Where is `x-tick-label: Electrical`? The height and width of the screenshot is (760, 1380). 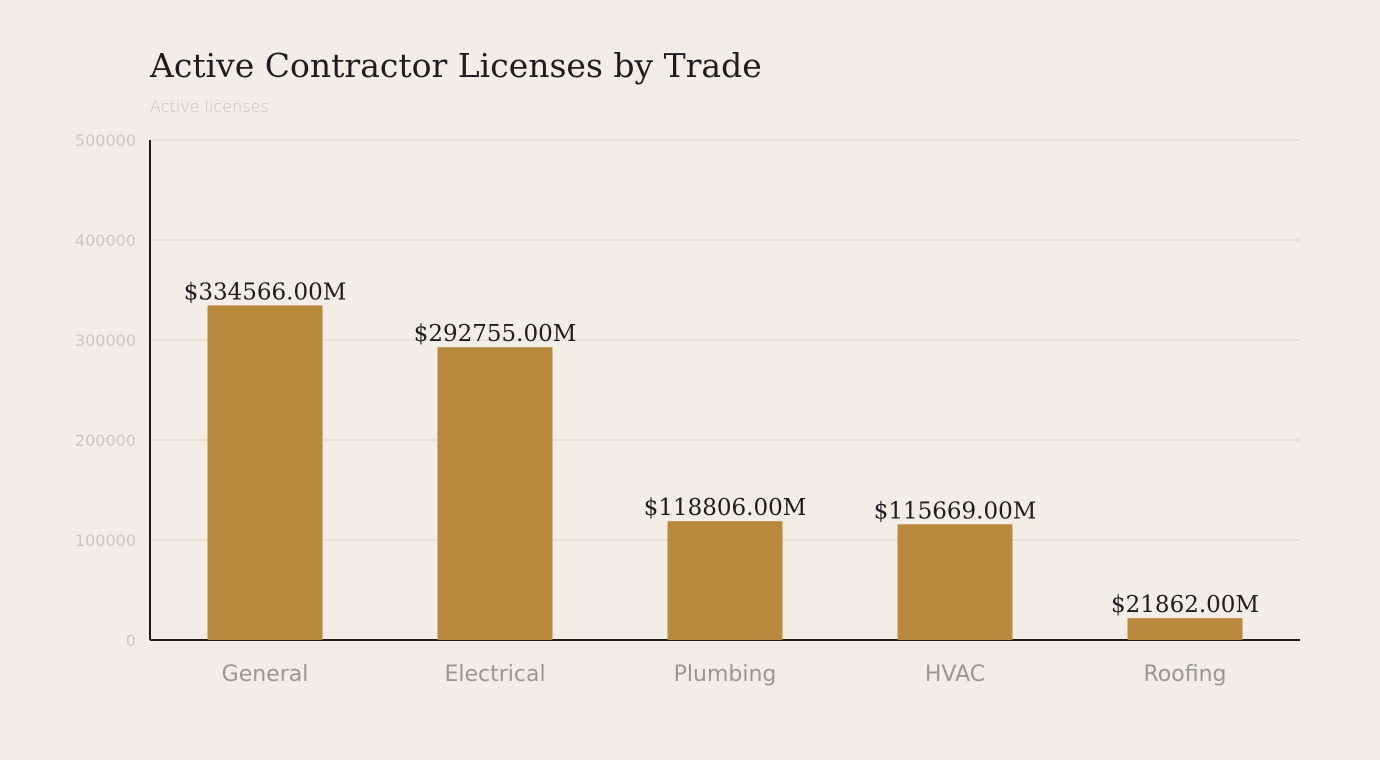 x-tick-label: Electrical is located at coordinates (494, 674).